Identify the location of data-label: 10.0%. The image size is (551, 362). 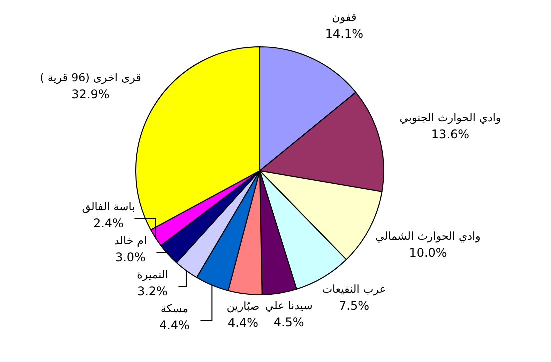
(428, 253).